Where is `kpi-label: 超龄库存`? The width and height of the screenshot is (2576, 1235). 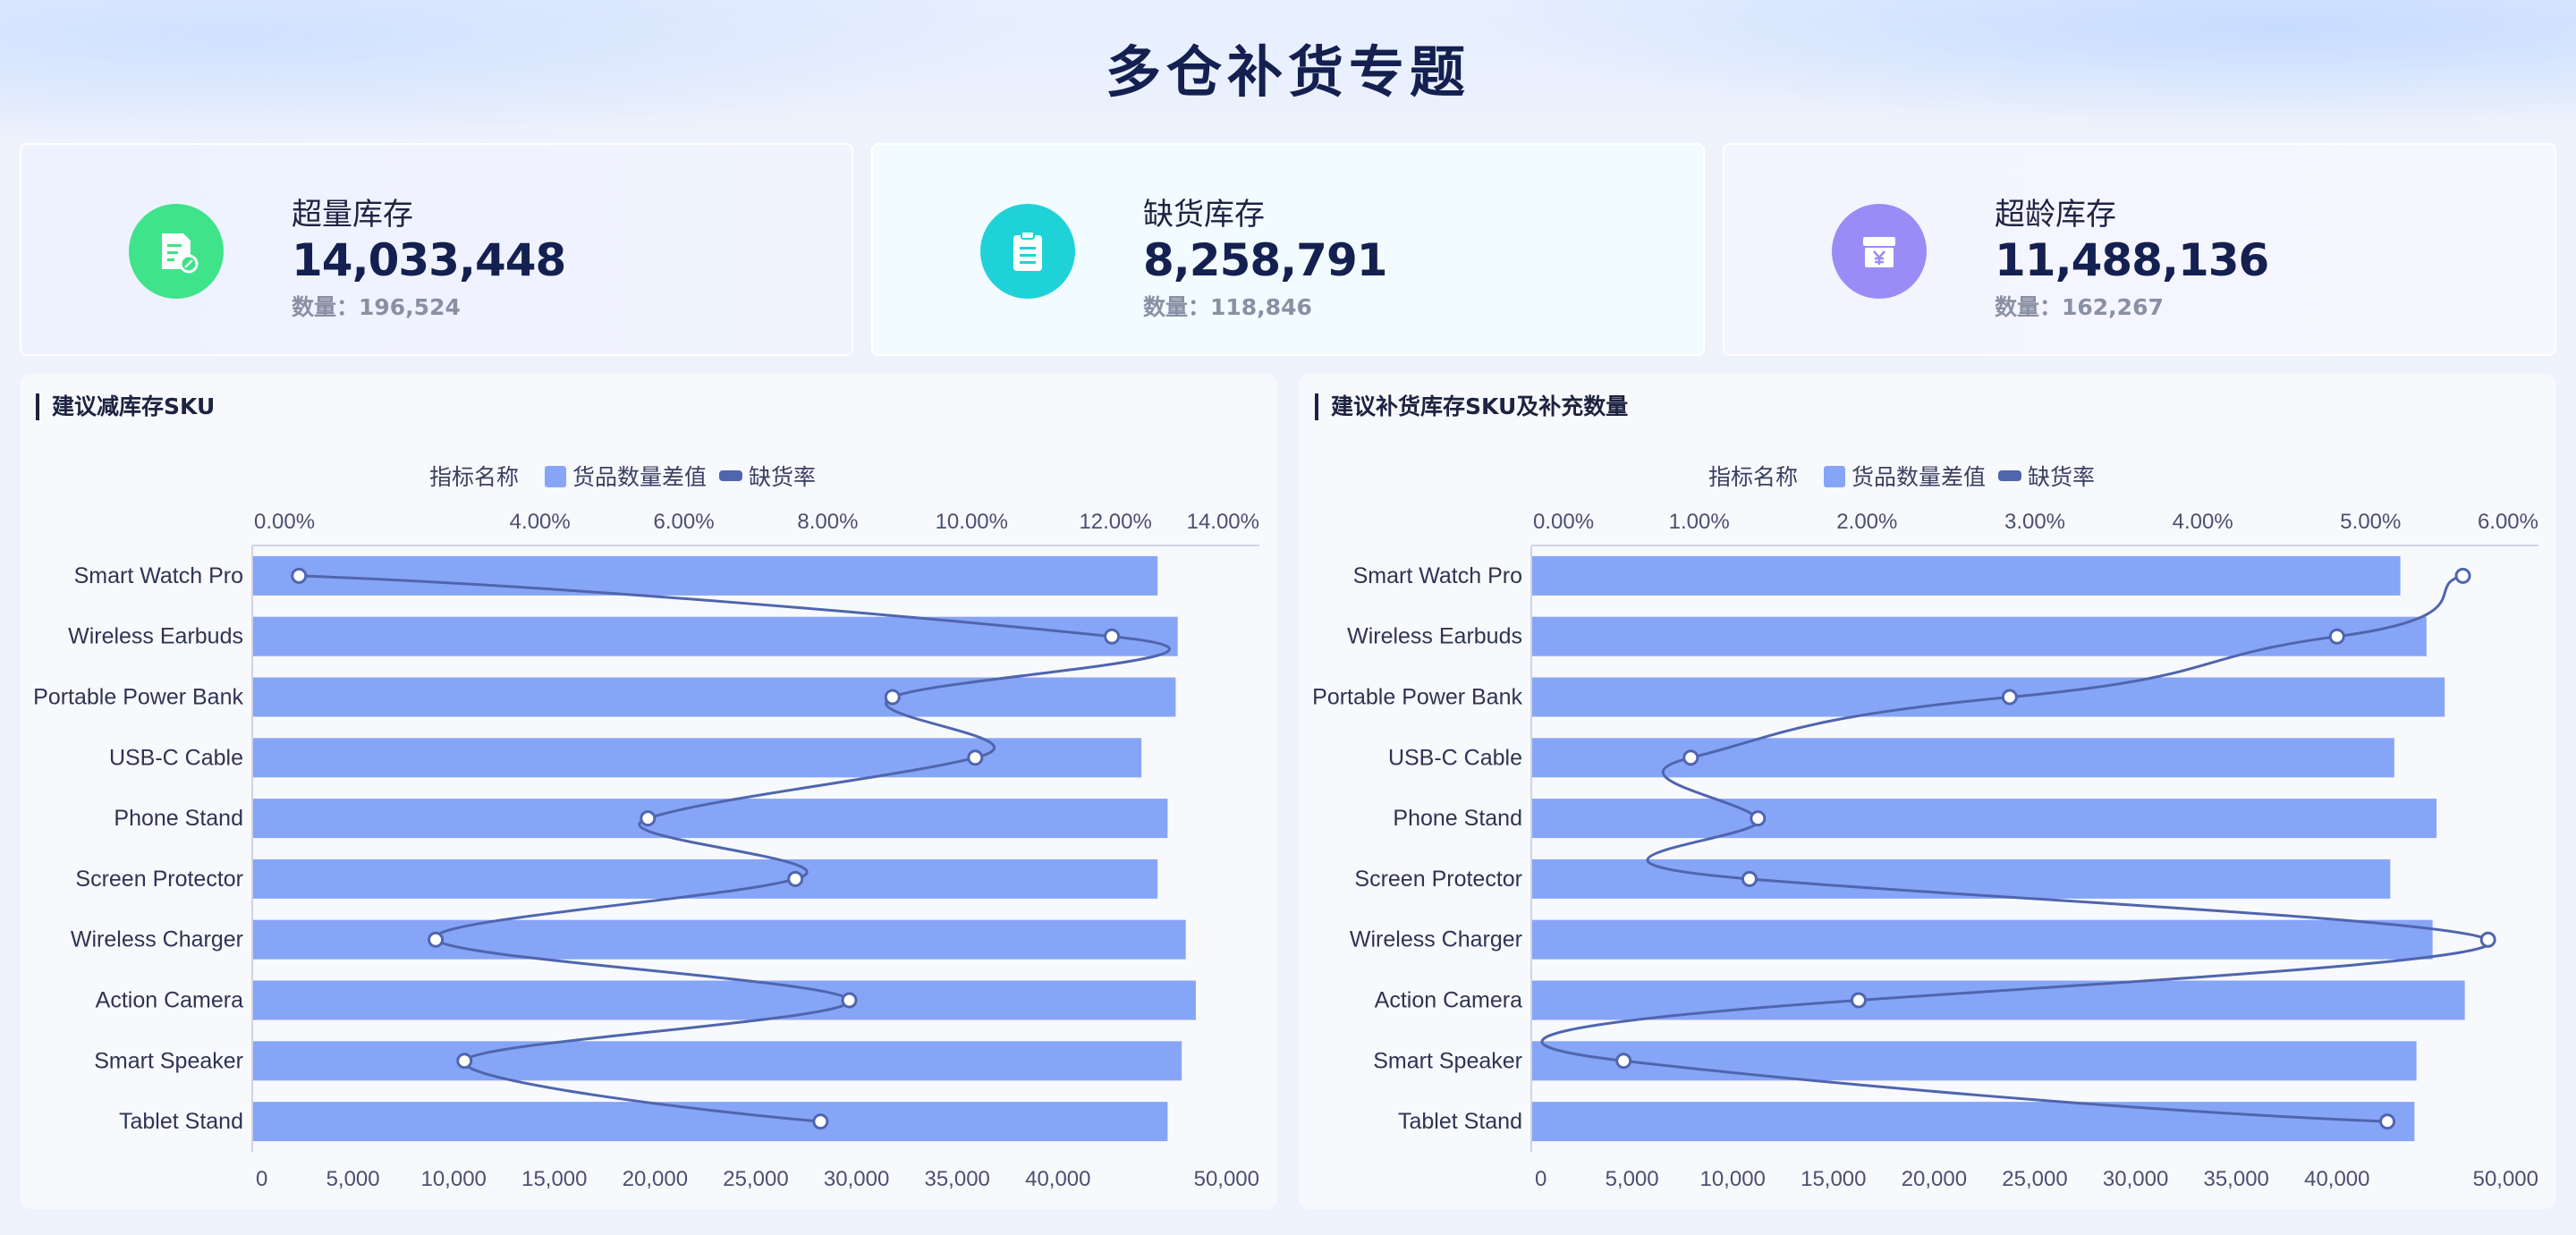
kpi-label: 超龄库存 is located at coordinates (2055, 215).